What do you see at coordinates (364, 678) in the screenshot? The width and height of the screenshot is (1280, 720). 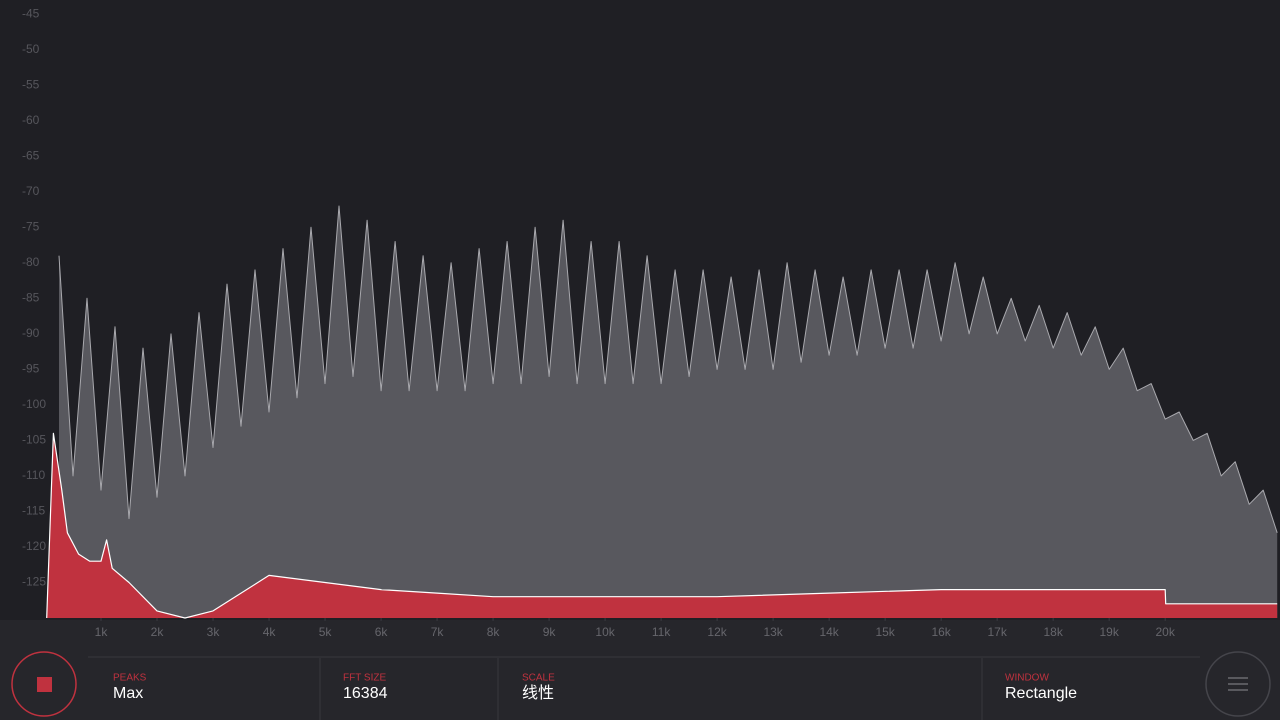 I see `control-label: FFT SIZE` at bounding box center [364, 678].